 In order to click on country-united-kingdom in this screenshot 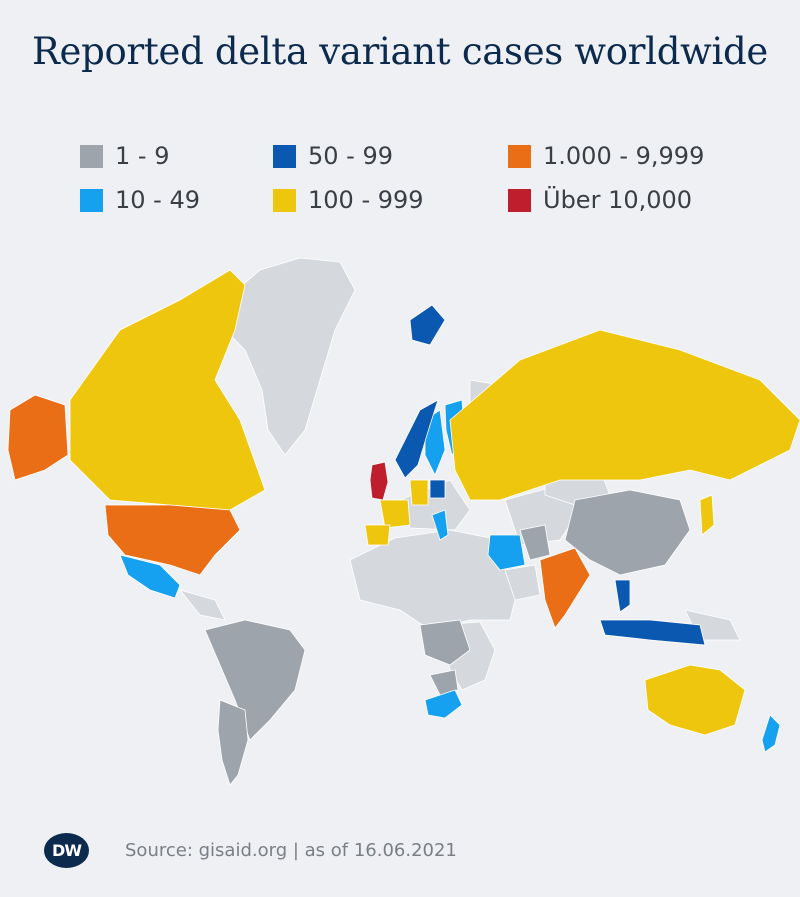, I will do `click(379, 481)`.